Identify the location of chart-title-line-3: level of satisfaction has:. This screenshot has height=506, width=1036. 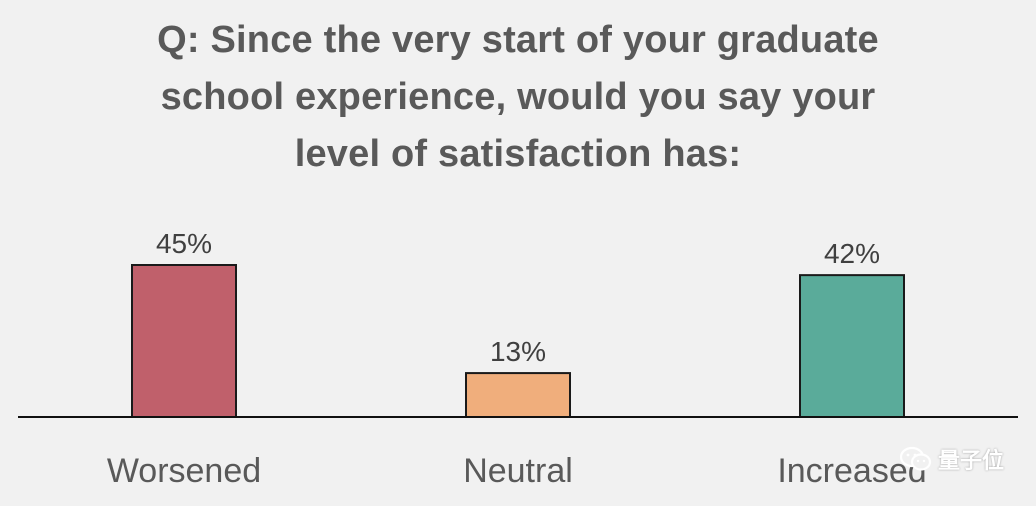
(518, 154).